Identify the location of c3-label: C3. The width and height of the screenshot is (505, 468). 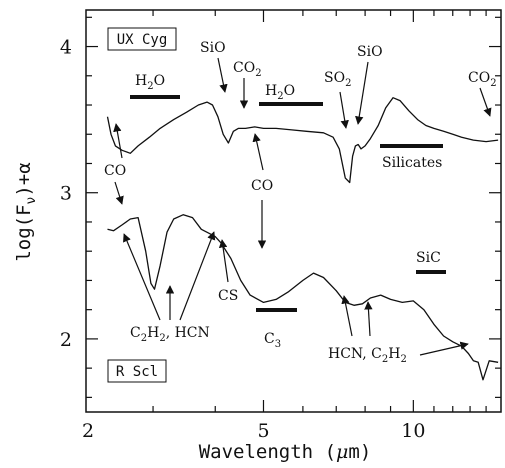
(272, 340).